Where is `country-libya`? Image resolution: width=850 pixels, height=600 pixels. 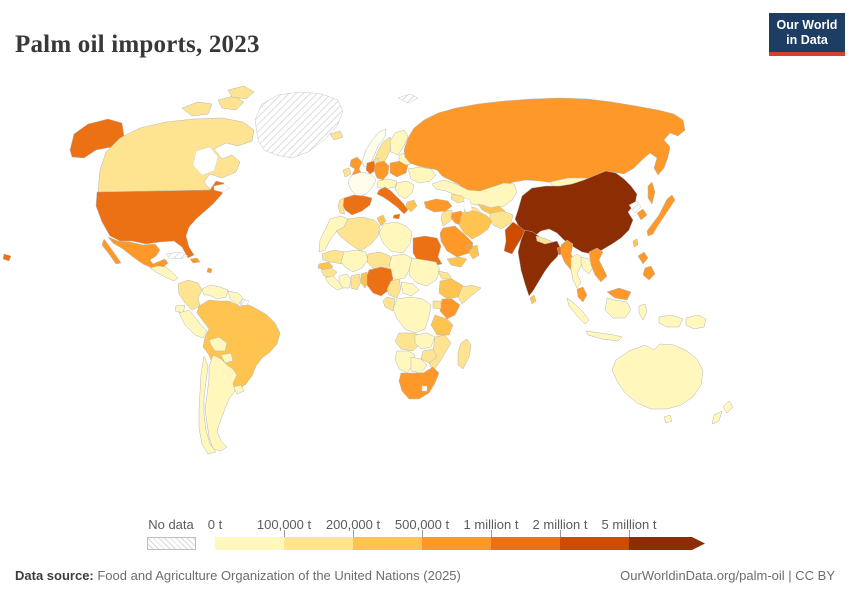
country-libya is located at coordinates (395, 237).